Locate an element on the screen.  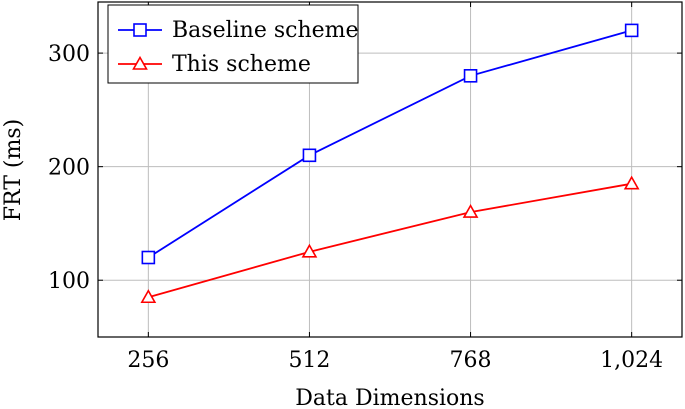
legend-item: Baseline scheme is located at coordinates (238, 30).